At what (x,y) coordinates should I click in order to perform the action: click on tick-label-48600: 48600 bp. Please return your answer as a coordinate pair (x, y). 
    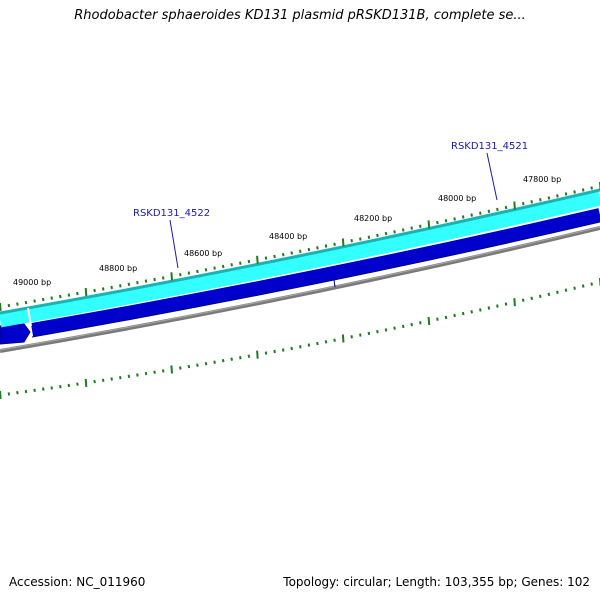
    Looking at the image, I should click on (203, 253).